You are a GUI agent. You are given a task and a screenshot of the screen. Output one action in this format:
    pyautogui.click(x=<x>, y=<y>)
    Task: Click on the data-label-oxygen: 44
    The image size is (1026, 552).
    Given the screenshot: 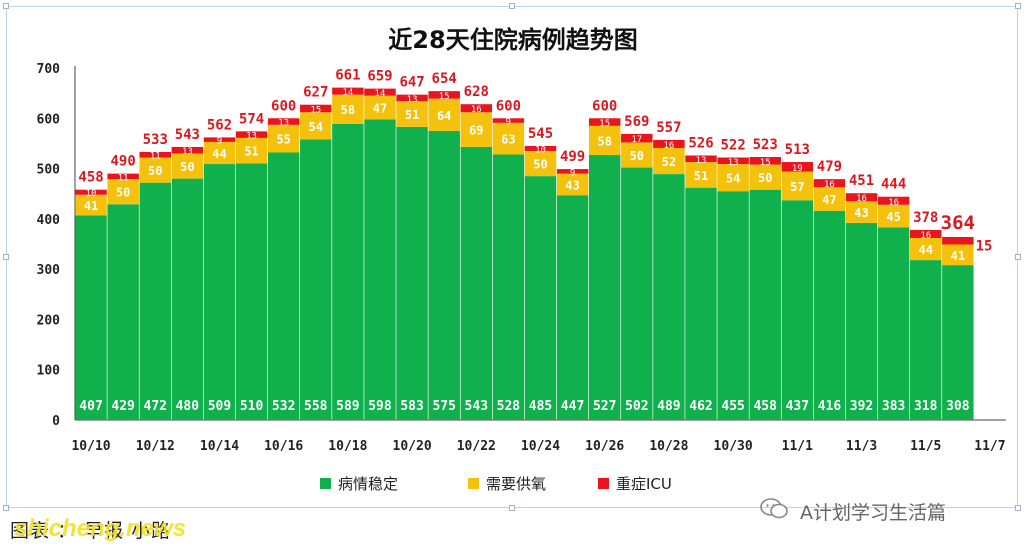 What is the action you would take?
    pyautogui.click(x=219, y=154)
    